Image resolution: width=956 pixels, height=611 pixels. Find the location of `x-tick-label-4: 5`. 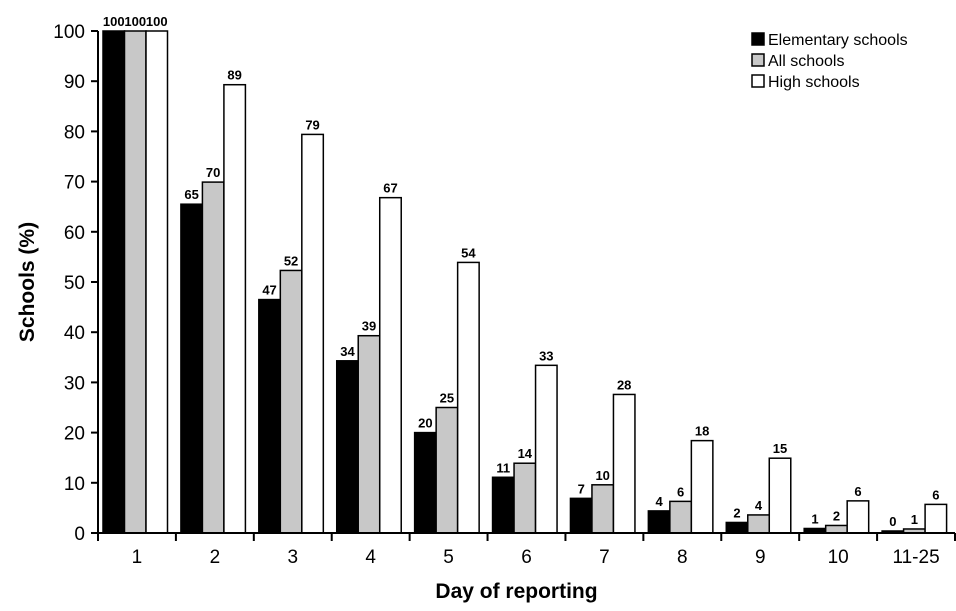

x-tick-label-4: 5 is located at coordinates (448, 557).